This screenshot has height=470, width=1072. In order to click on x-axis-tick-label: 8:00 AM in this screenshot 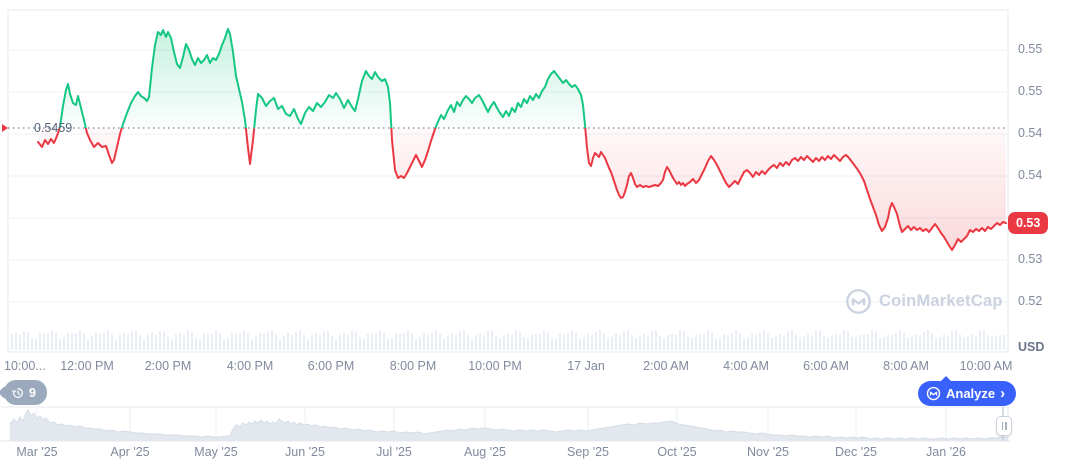, I will do `click(906, 366)`.